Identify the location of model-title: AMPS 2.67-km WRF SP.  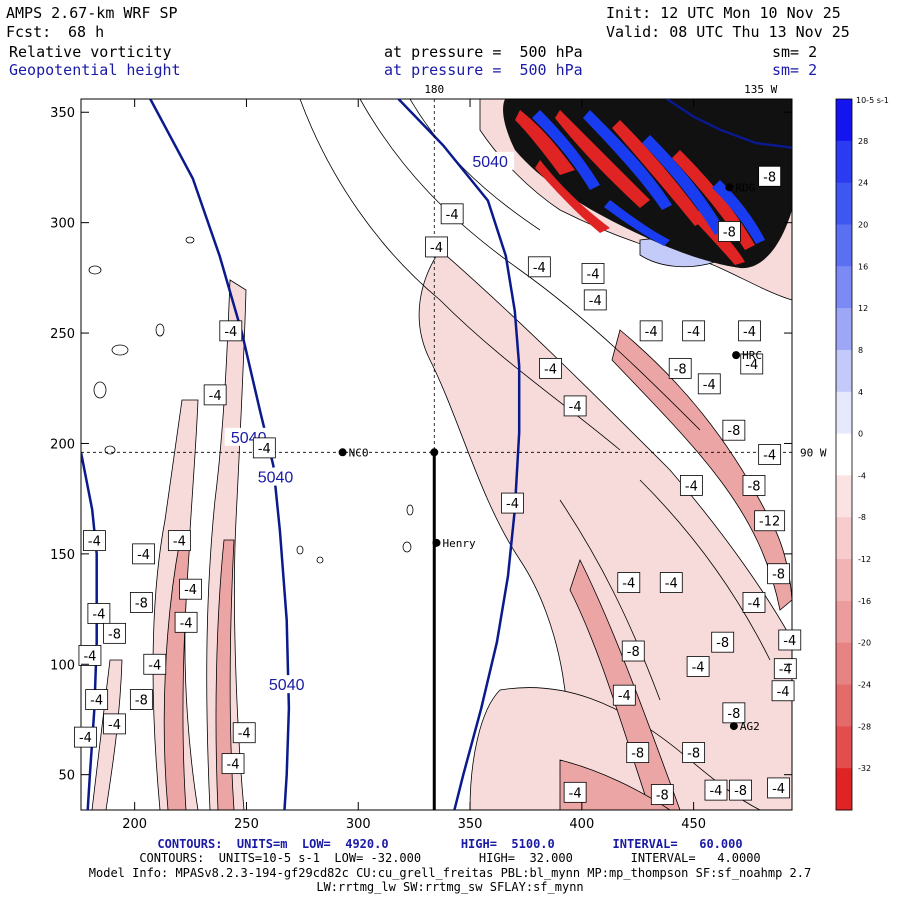
(92, 13).